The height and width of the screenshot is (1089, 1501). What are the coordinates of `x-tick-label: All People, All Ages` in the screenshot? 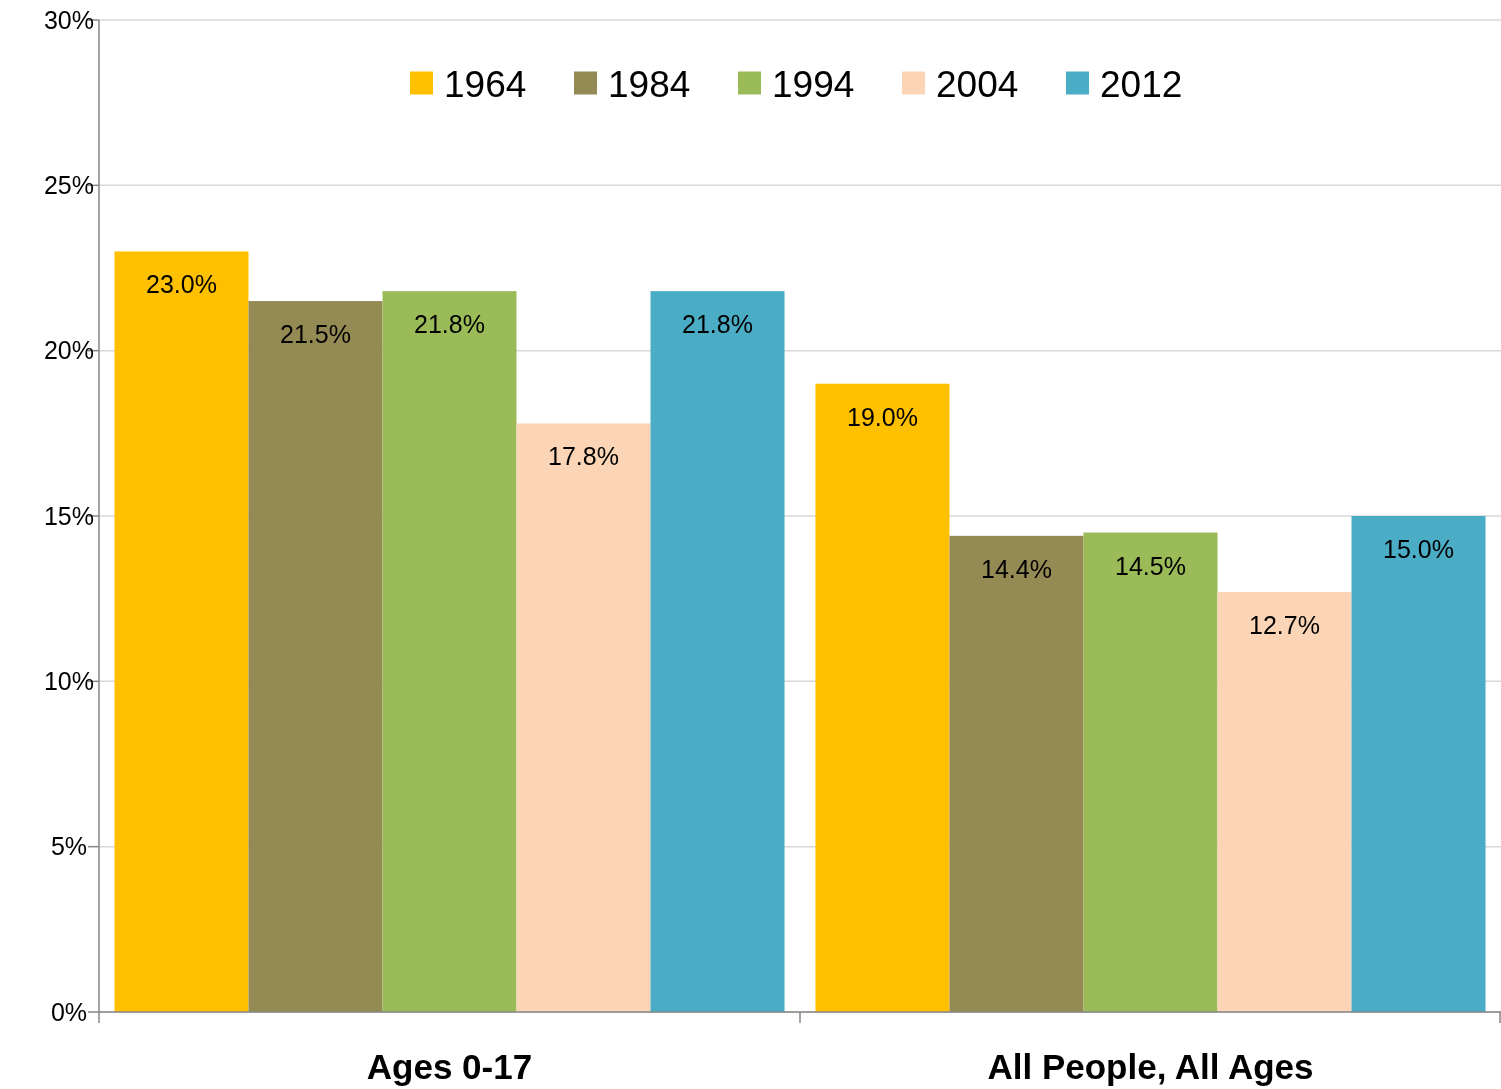 It's located at (1150, 1066).